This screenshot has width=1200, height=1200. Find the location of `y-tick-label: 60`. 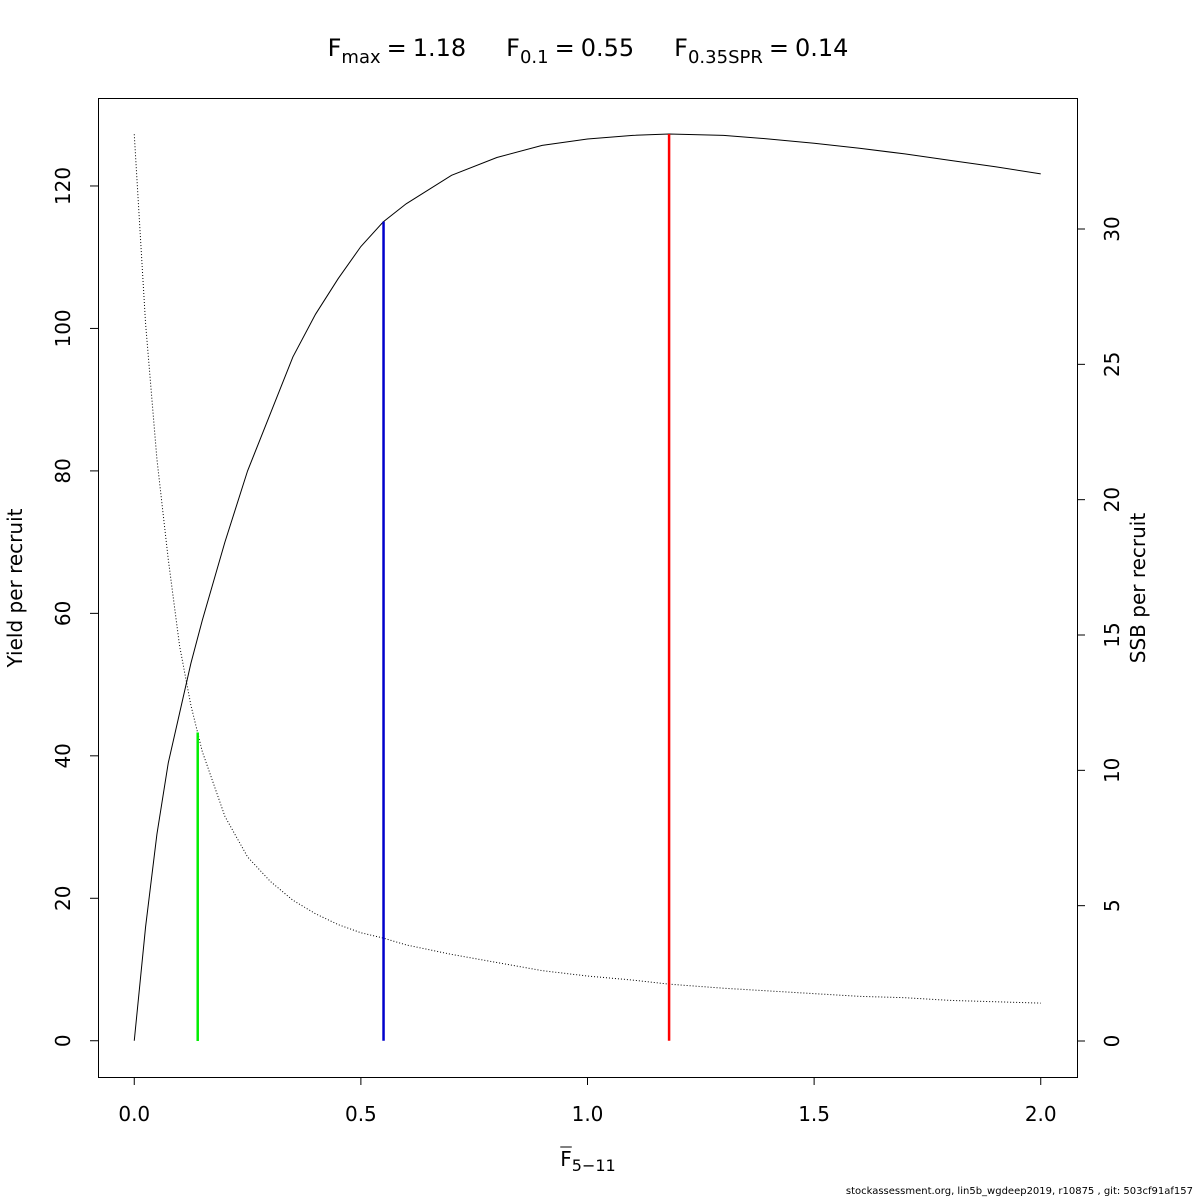

y-tick-label: 60 is located at coordinates (63, 613).